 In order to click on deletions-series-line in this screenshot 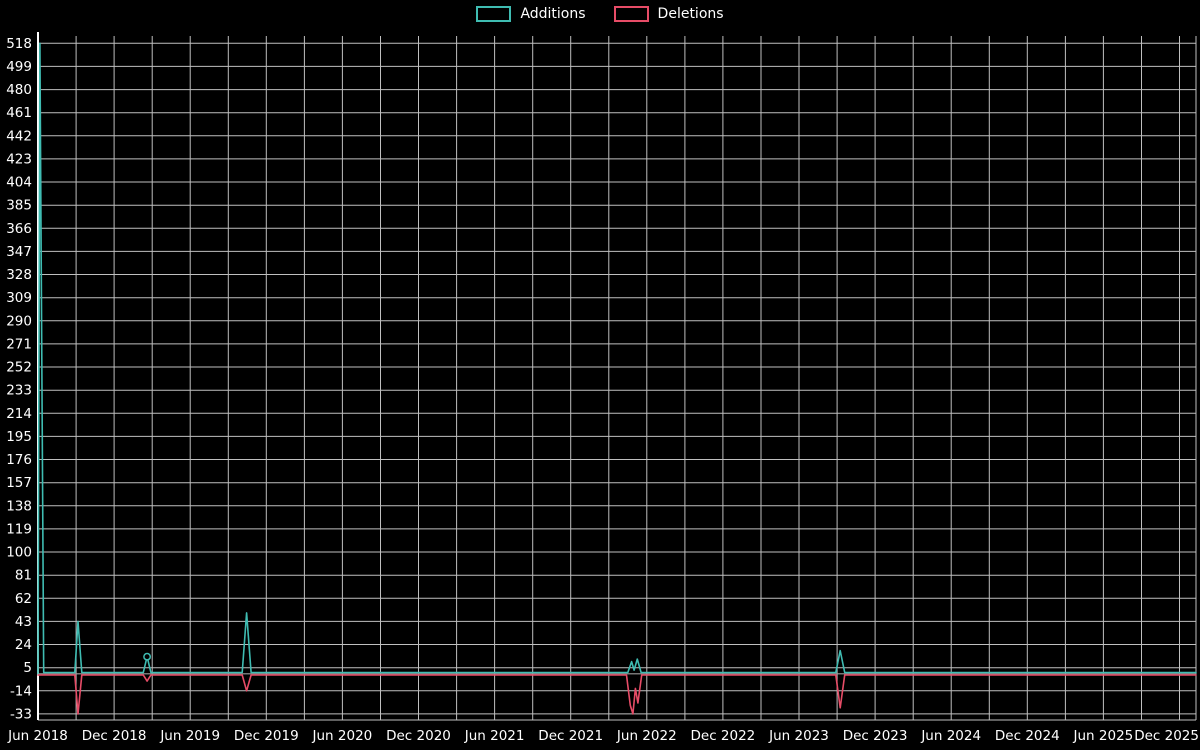, I will do `click(617, 694)`.